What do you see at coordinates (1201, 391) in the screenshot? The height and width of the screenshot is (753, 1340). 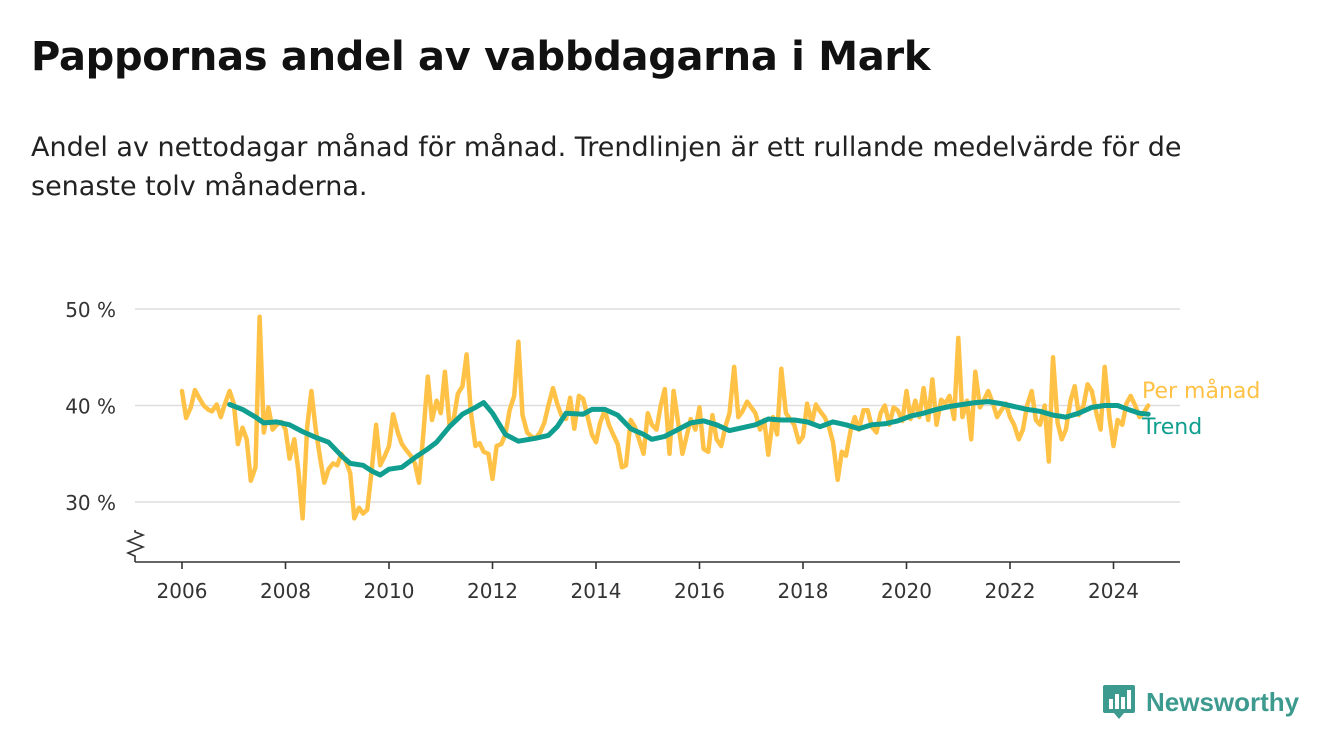 I see `legend-label-per-m-nad: Per månad` at bounding box center [1201, 391].